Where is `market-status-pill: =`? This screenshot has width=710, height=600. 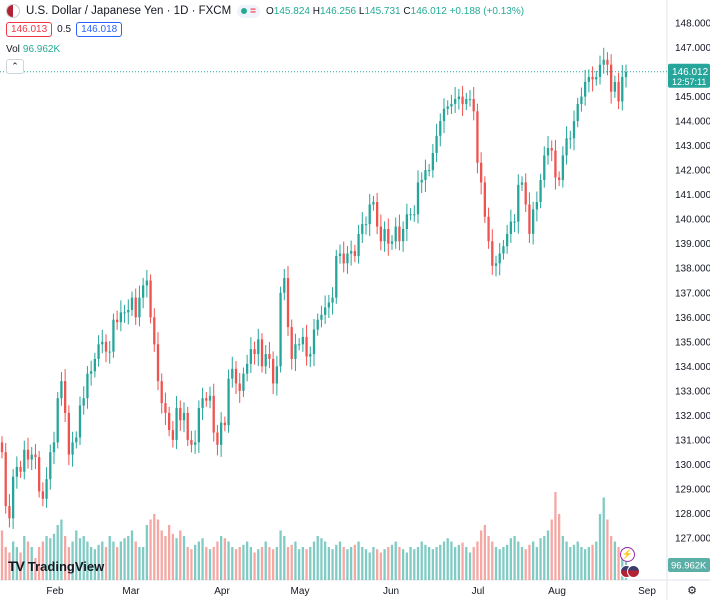 market-status-pill: = is located at coordinates (249, 11).